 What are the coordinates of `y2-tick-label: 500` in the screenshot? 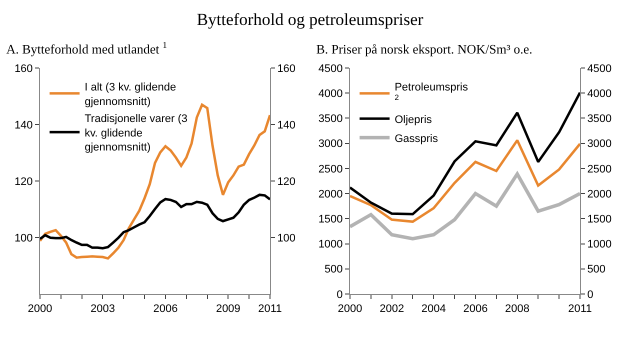 It's located at (596, 270).